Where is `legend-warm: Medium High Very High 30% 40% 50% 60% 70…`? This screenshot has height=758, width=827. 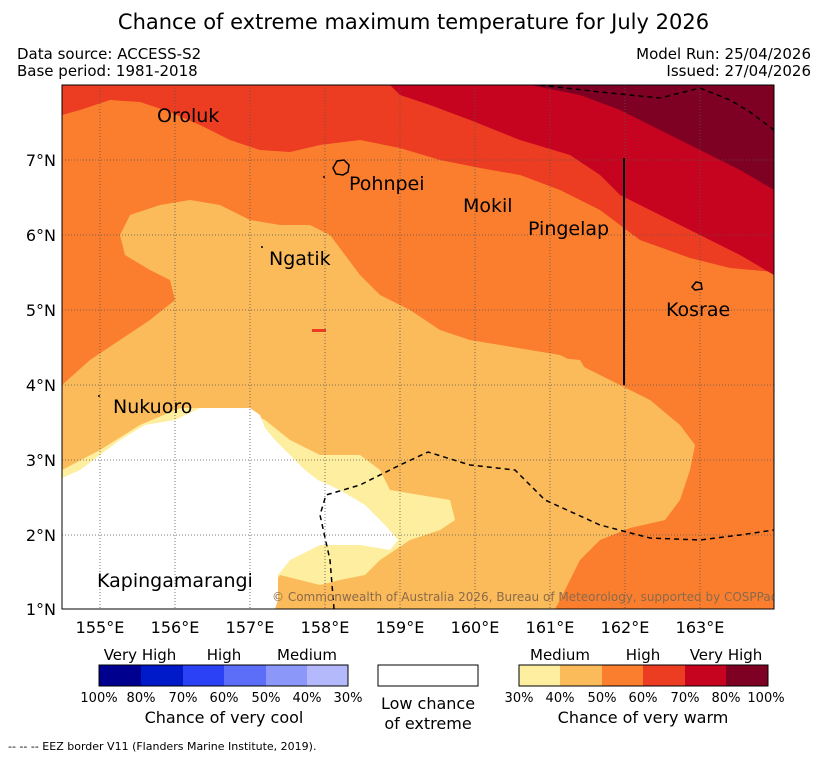 legend-warm: Medium High Very High 30% 40% 50% 60% 70… is located at coordinates (645, 686).